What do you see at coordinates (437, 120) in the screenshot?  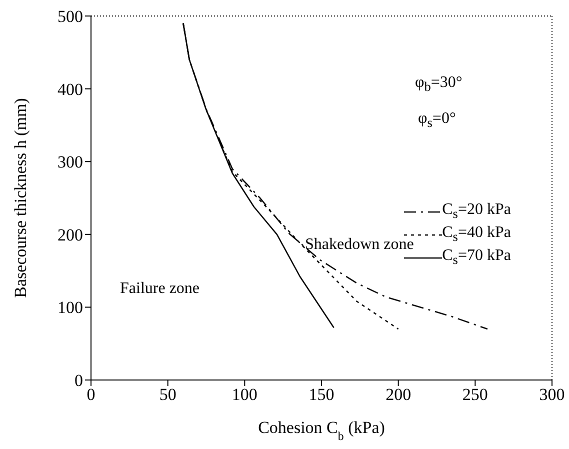 I see `annotation: φ$_{s}$=0°` at bounding box center [437, 120].